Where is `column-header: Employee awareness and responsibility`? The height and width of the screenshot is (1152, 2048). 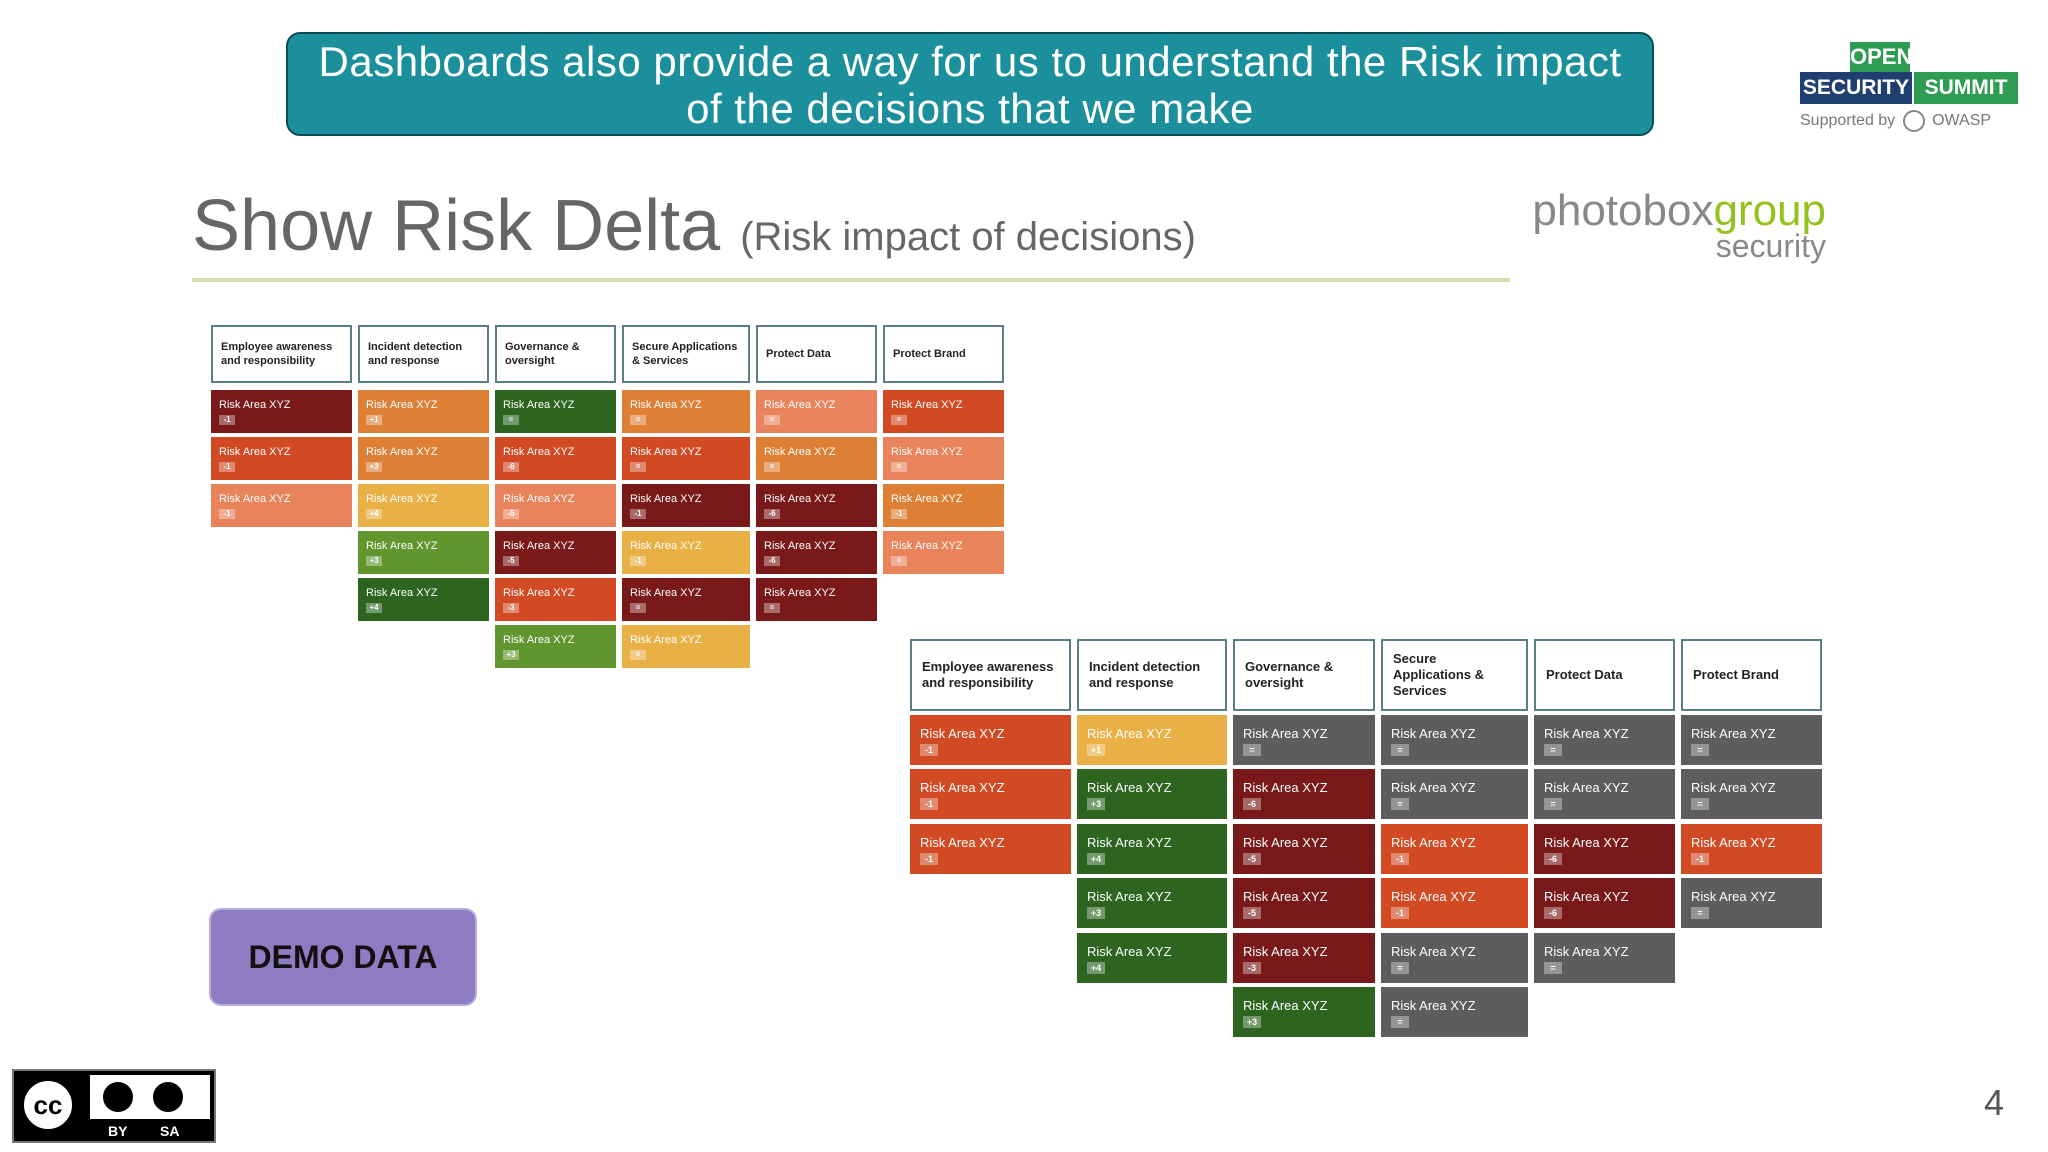 column-header: Employee awareness and responsibility is located at coordinates (281, 354).